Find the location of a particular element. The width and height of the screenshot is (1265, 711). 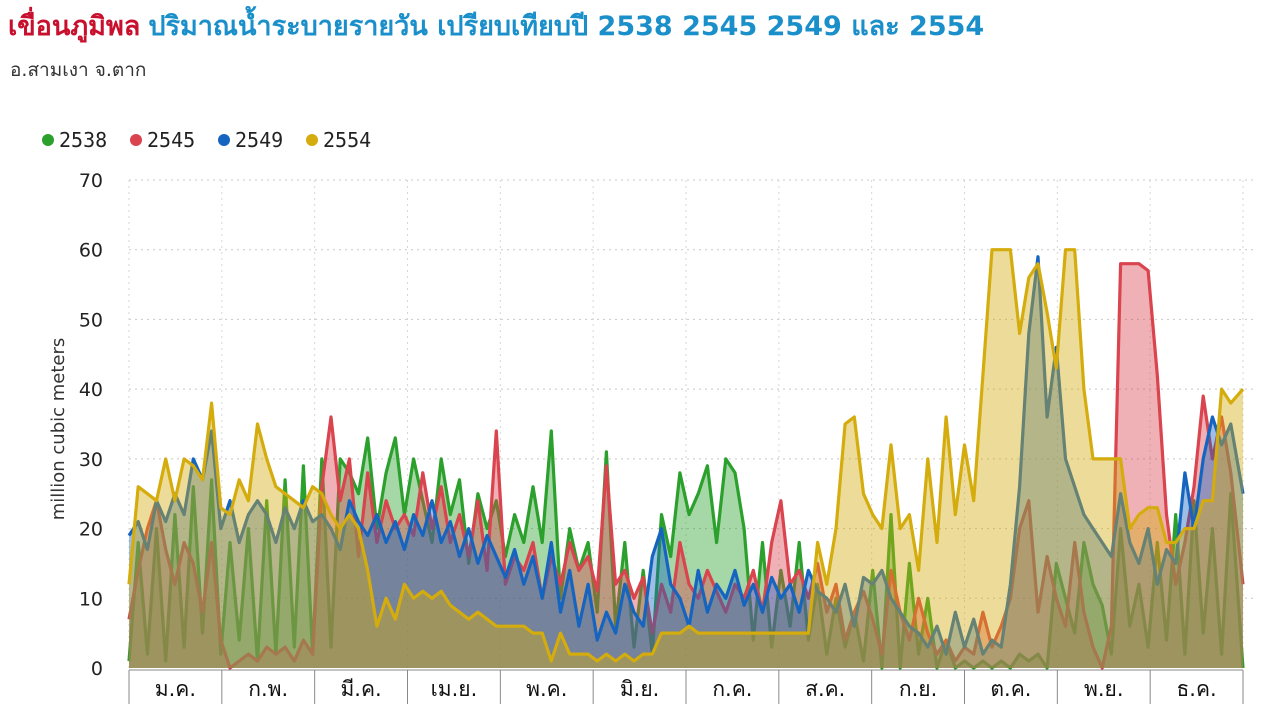

y-tick-label: 10 is located at coordinates (91, 599).